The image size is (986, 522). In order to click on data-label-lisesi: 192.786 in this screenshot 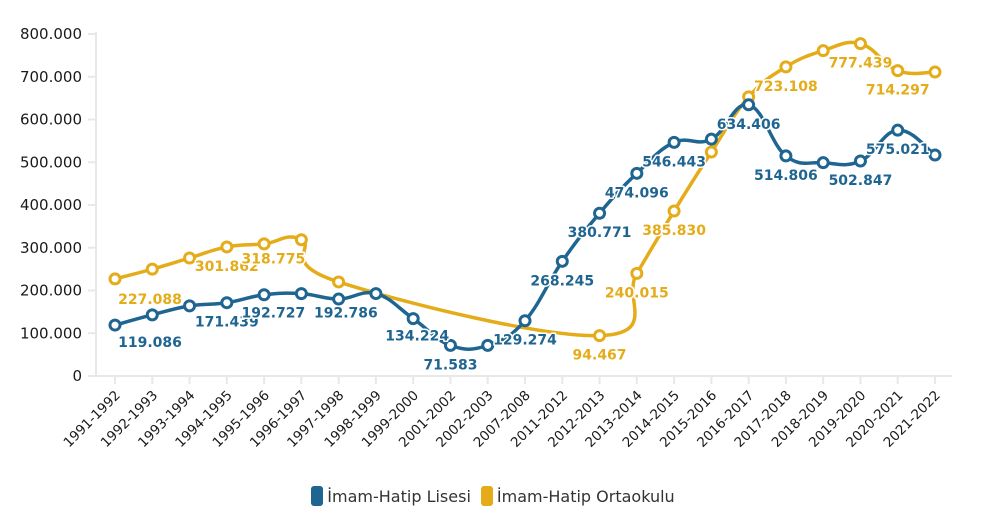, I will do `click(346, 314)`.